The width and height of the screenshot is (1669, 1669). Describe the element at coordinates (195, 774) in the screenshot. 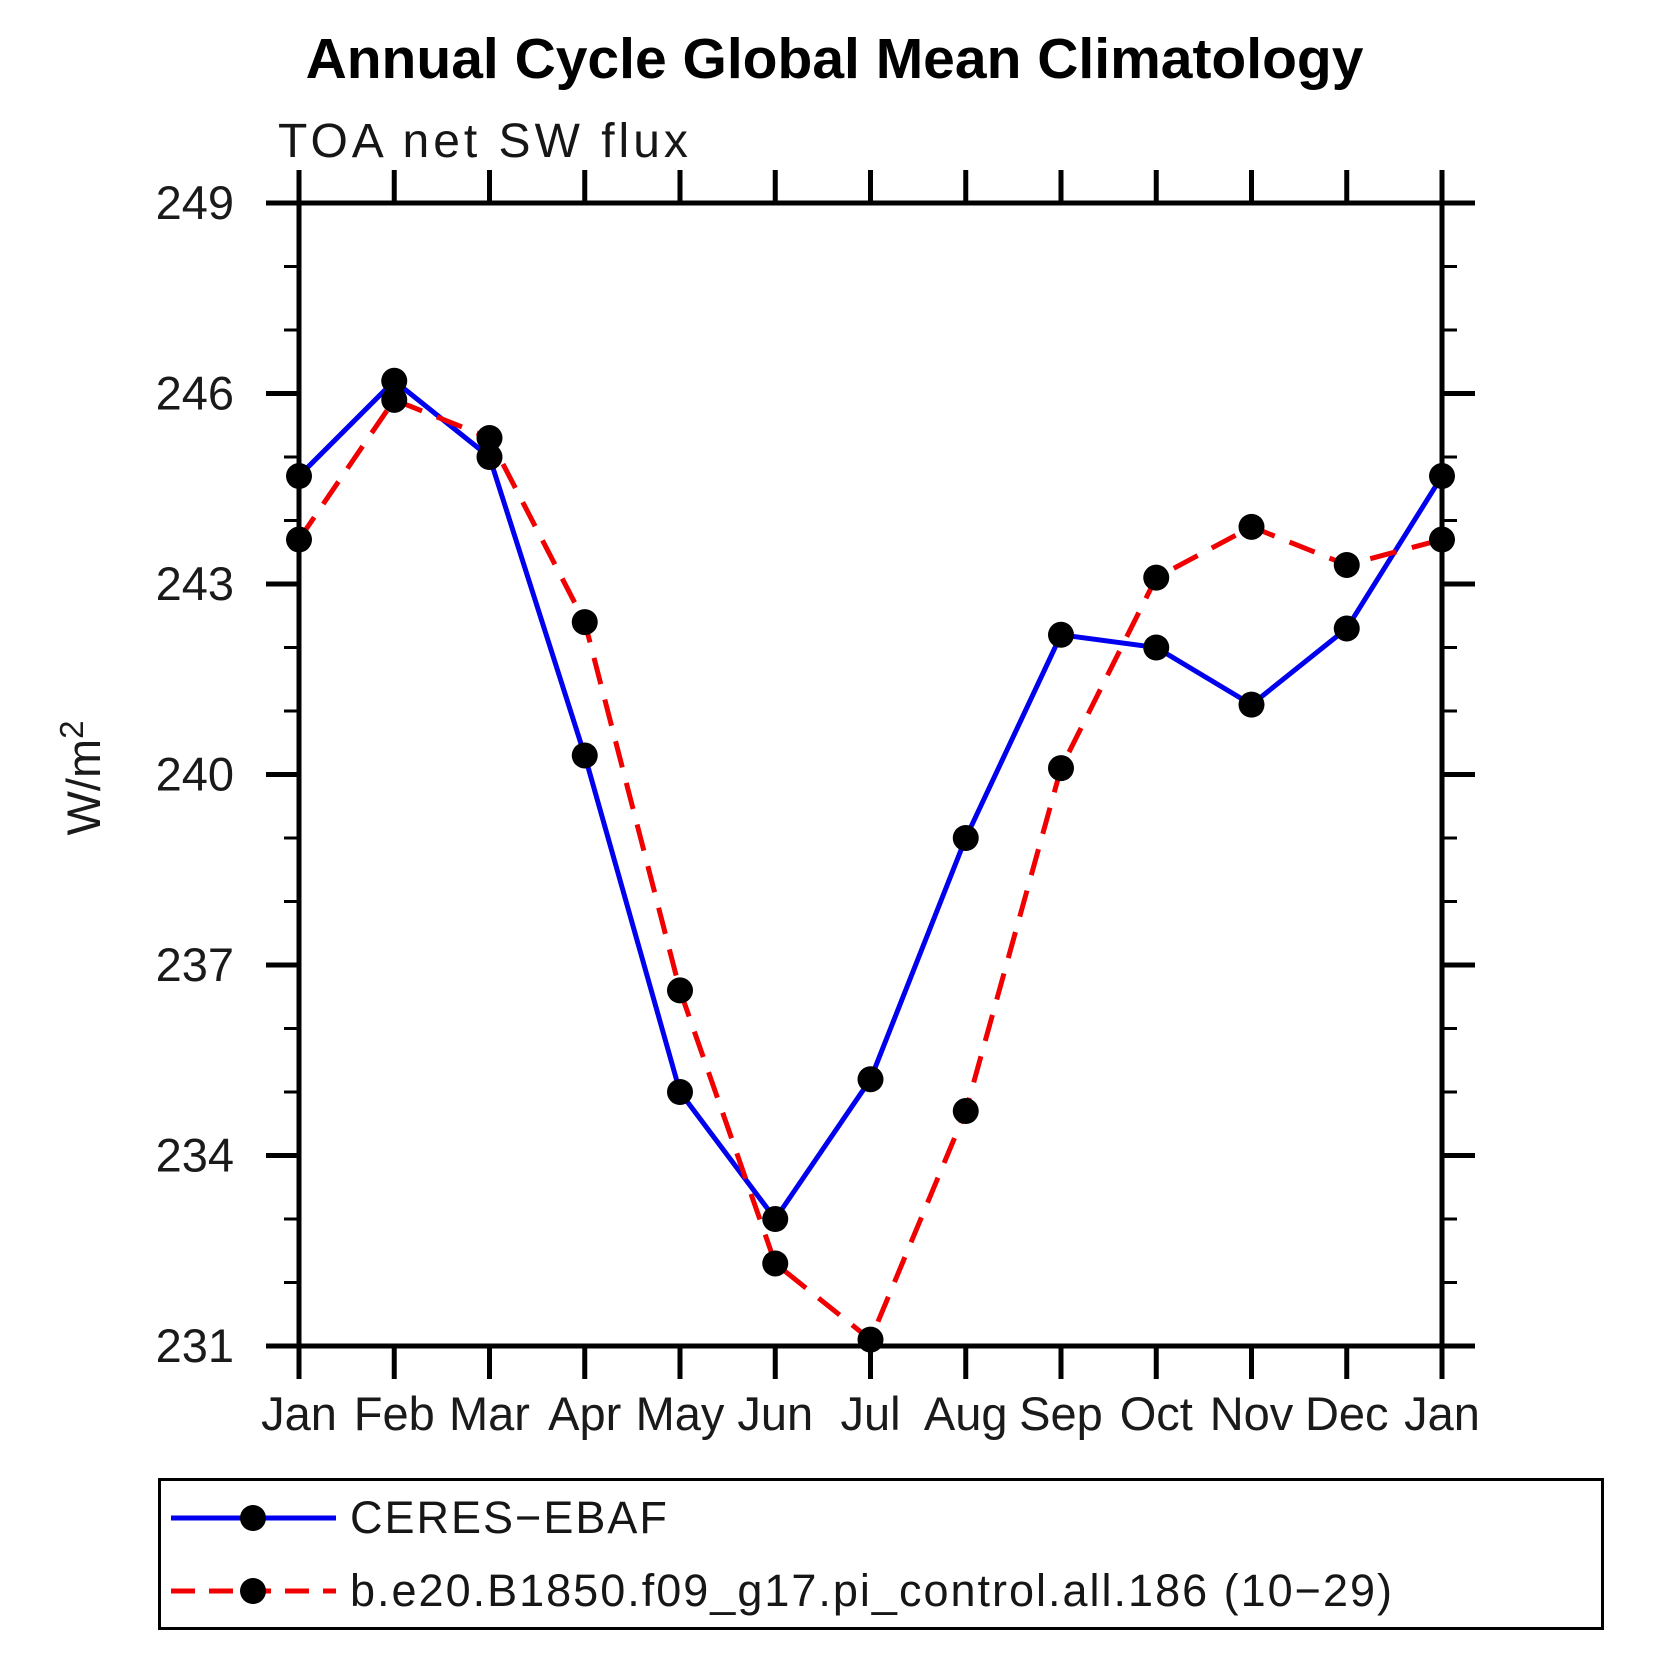

I see `y-tick-label: 240` at that location.